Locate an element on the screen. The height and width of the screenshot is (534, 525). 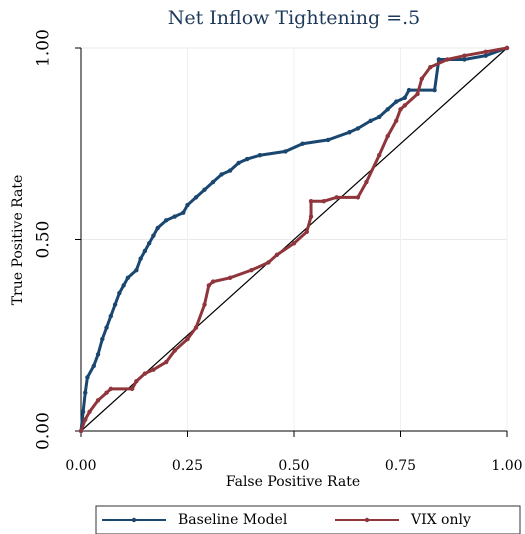
x-tick-label: 0.75 is located at coordinates (400, 466).